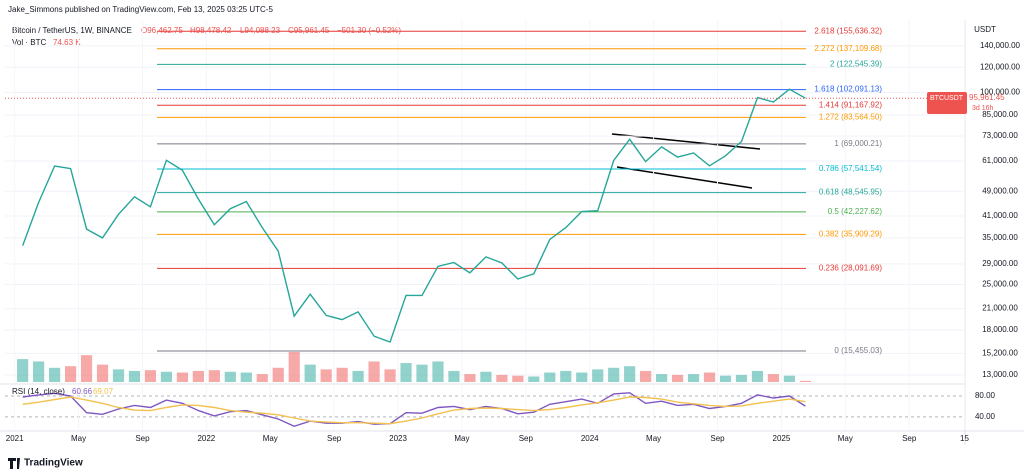  I want to click on series-line, so click(414, 410).